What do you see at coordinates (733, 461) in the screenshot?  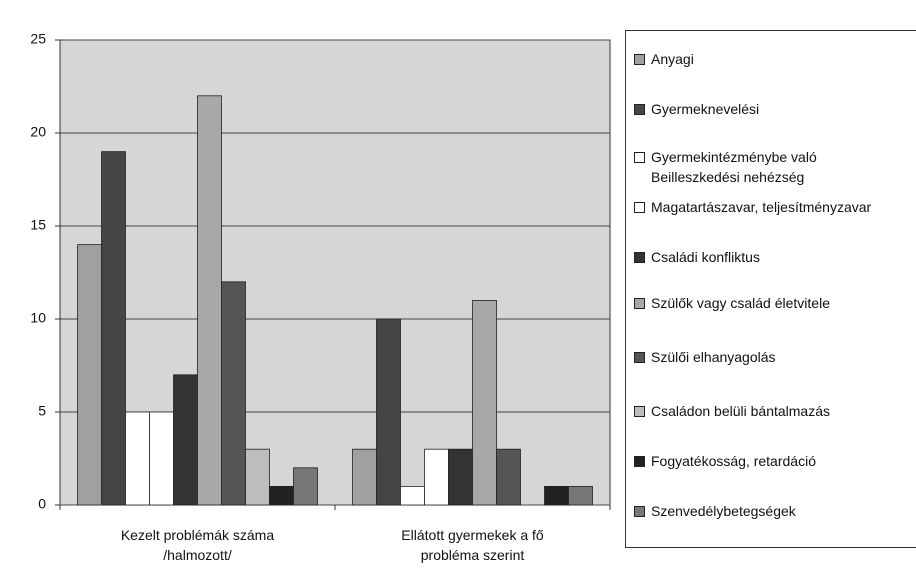 I see `legend-label: Fogyatékosság, retardáció` at bounding box center [733, 461].